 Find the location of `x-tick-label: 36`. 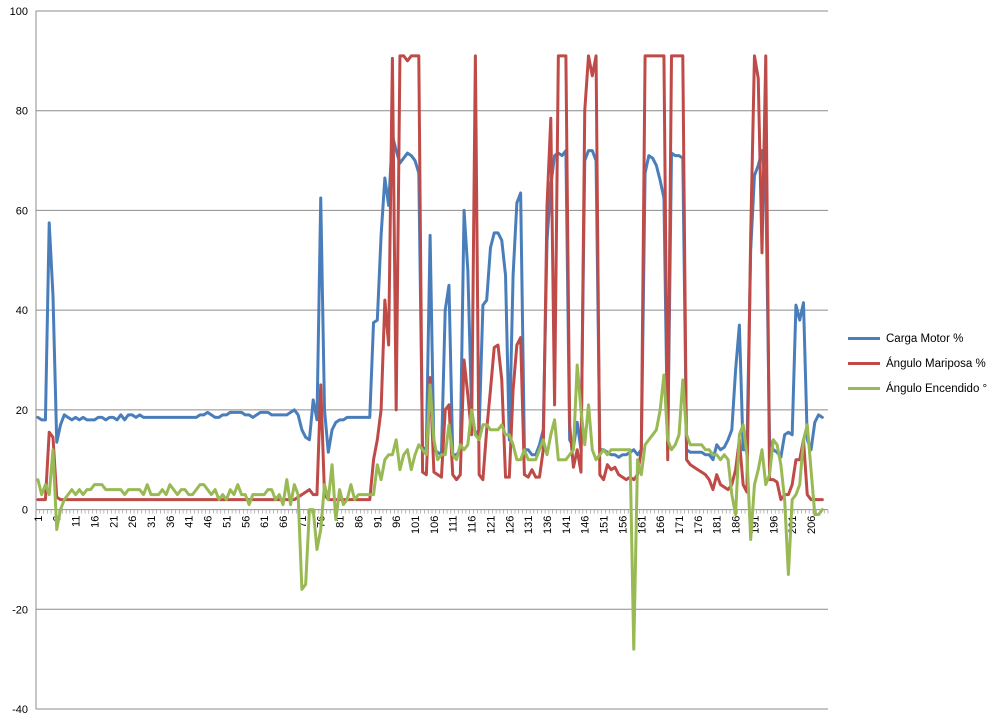

x-tick-label: 36 is located at coordinates (171, 522).